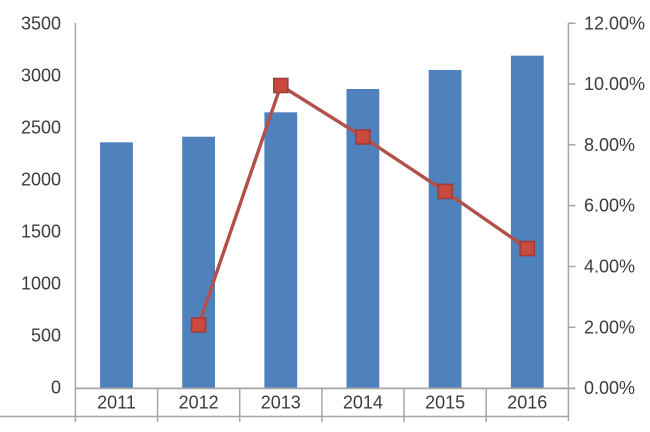 Image resolution: width=650 pixels, height=432 pixels. Describe the element at coordinates (41, 179) in the screenshot. I see `svg-text: 2000` at that location.